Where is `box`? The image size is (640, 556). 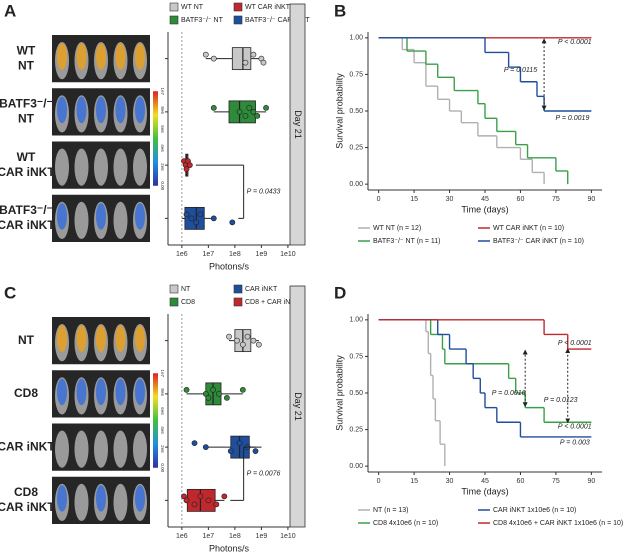 box is located at coordinates (241, 59).